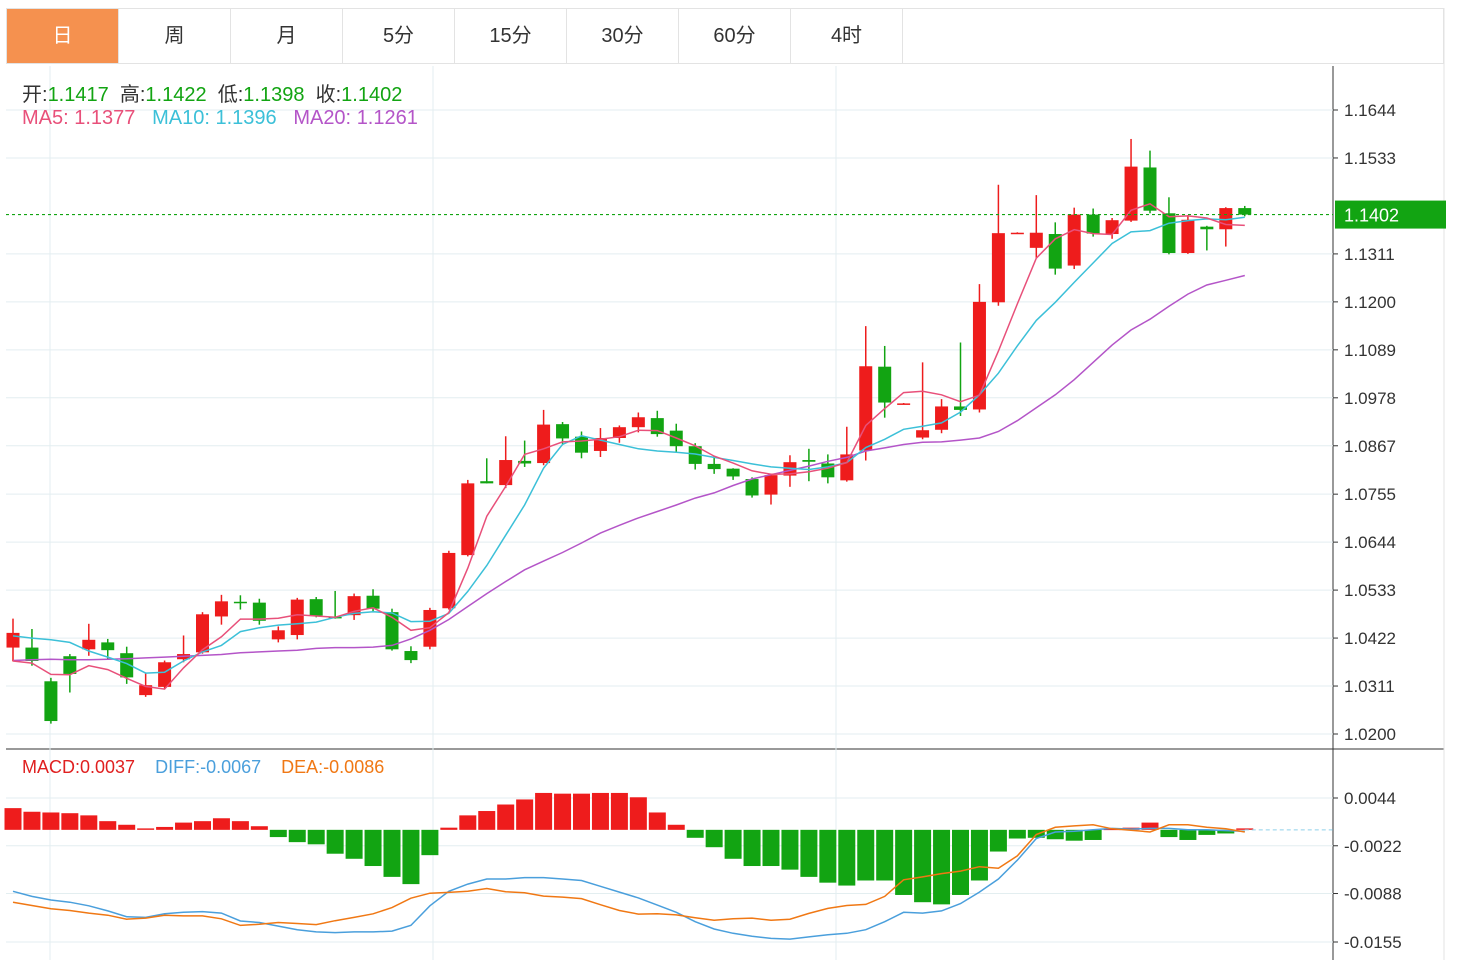 The width and height of the screenshot is (1461, 963). I want to click on ma-readout: MA5: 1.1377 MA10: 1.1396 MA20: 1.1261, so click(220, 118).